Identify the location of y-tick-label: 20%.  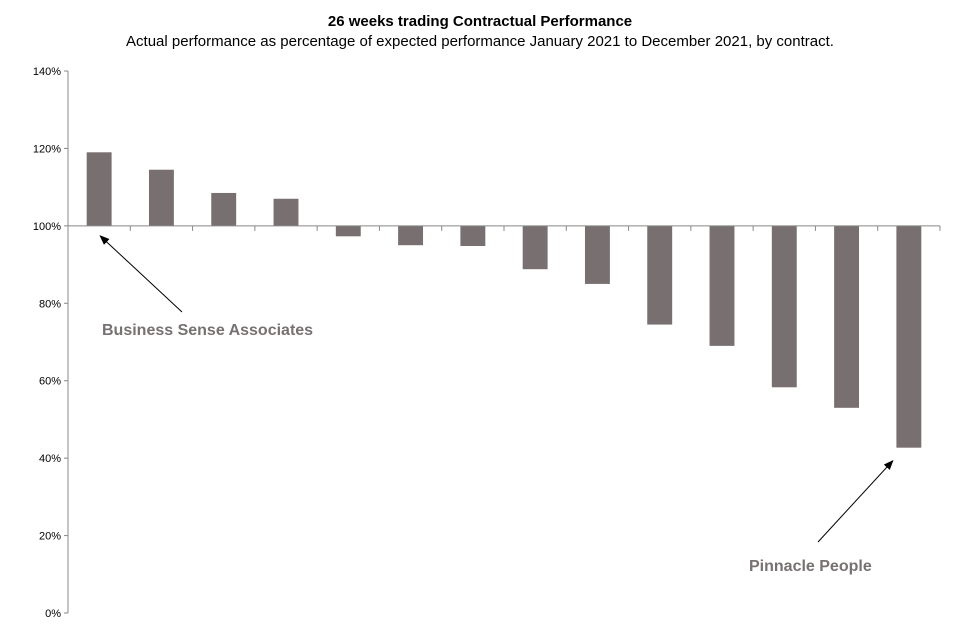
(50, 537).